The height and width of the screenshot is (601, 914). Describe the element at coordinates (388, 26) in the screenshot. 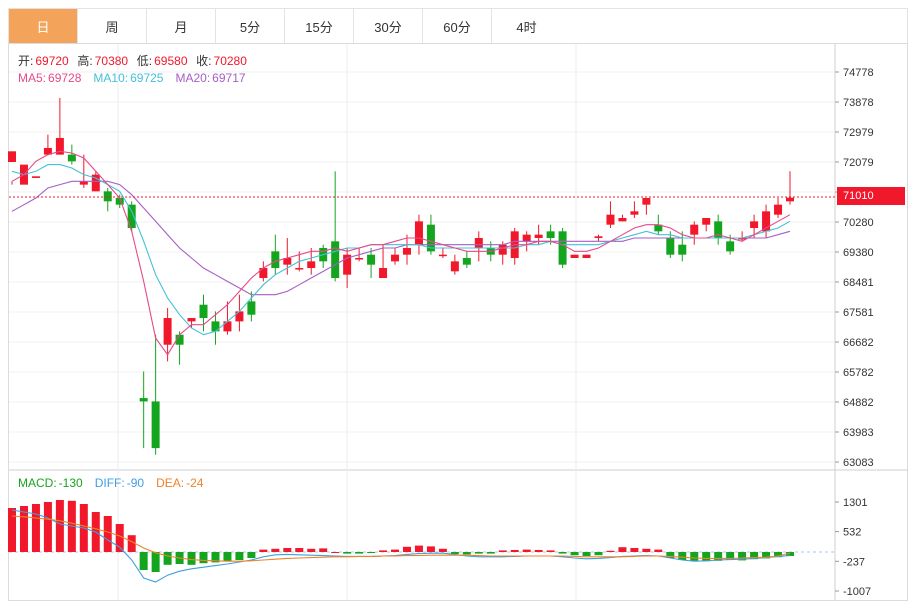

I see `tab-5: 30分` at that location.